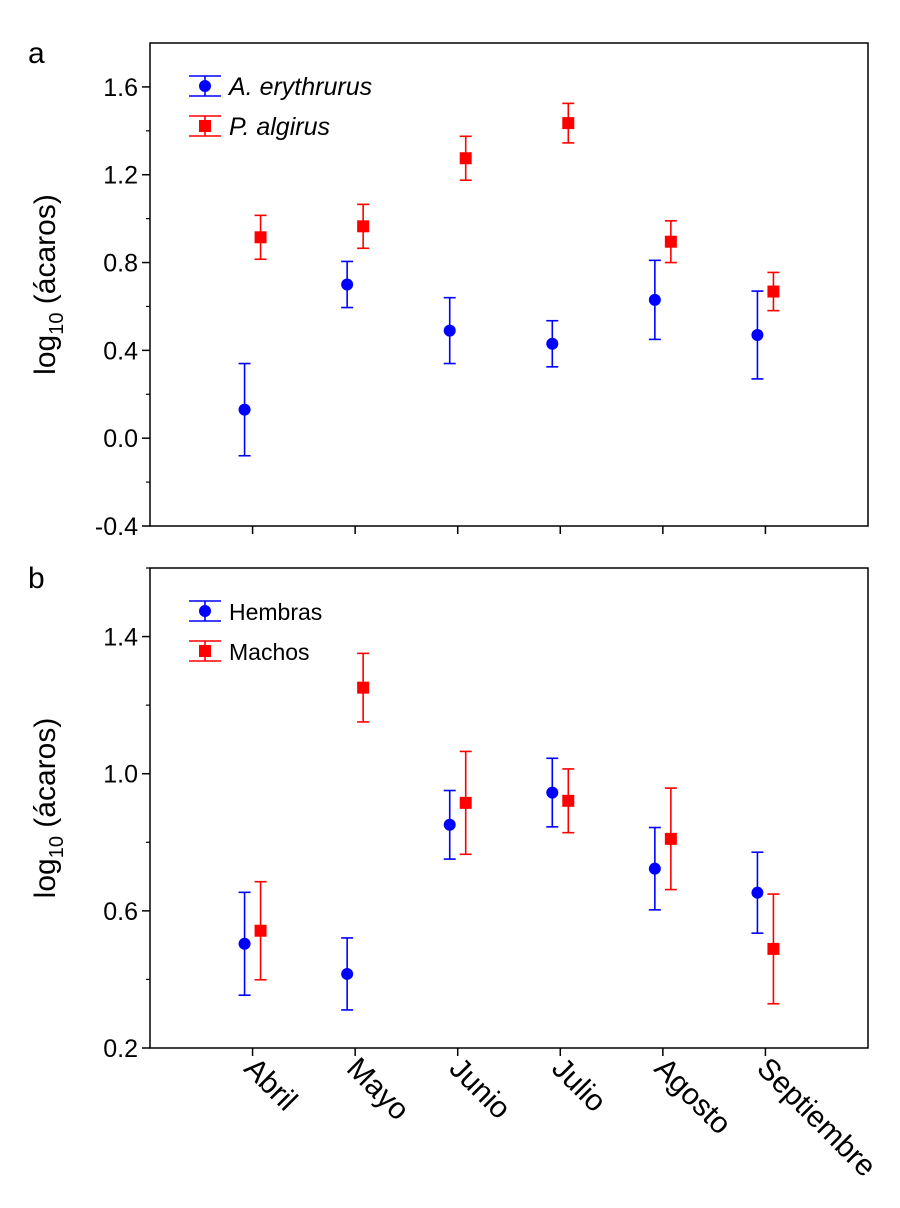 The width and height of the screenshot is (900, 1208). I want to click on legend-label: P. algirus, so click(279, 127).